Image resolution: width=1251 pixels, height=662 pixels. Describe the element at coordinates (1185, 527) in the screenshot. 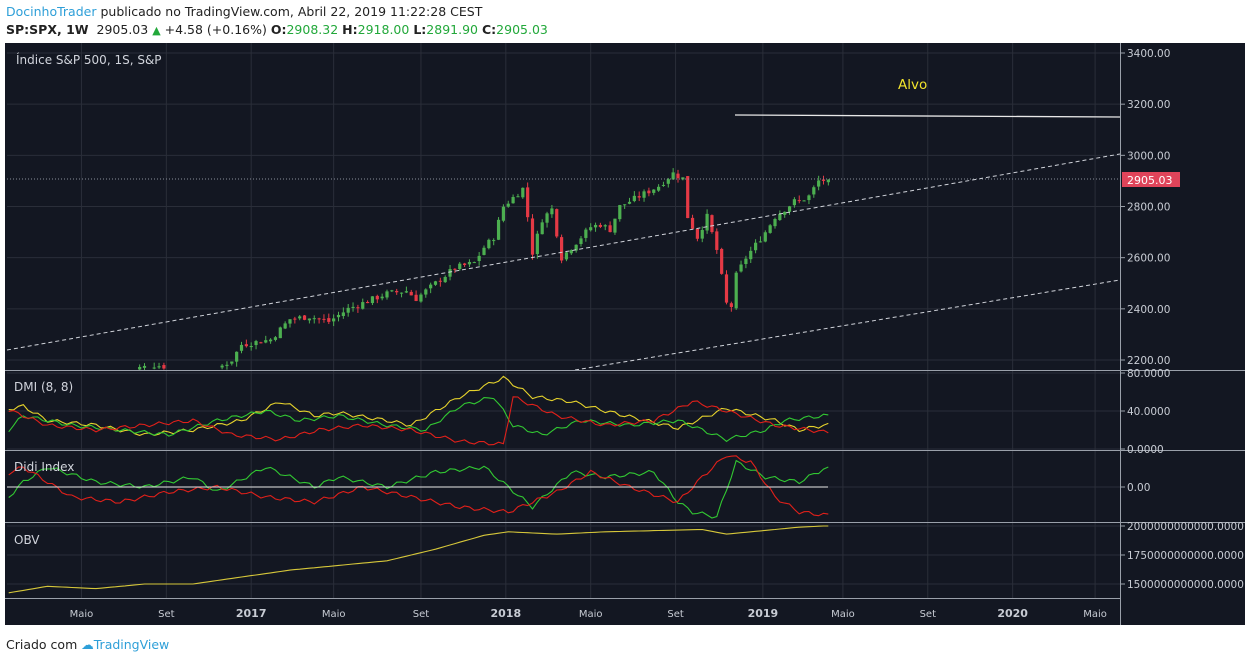

I see `y-tick-label: 2000000000000.0000` at that location.